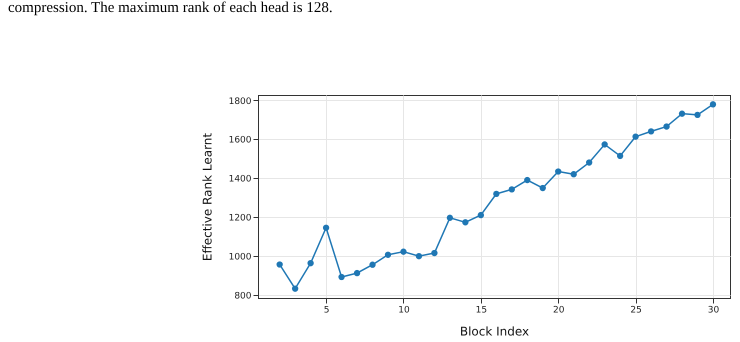  What do you see at coordinates (240, 101) in the screenshot?
I see `y-tick-label: 1800` at bounding box center [240, 101].